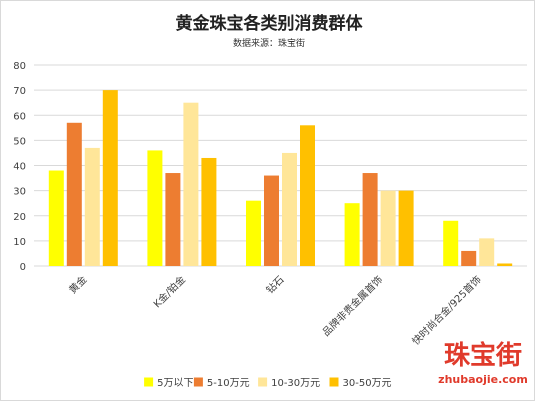  Describe the element at coordinates (19, 66) in the screenshot. I see `y-tick-label: 80` at that location.